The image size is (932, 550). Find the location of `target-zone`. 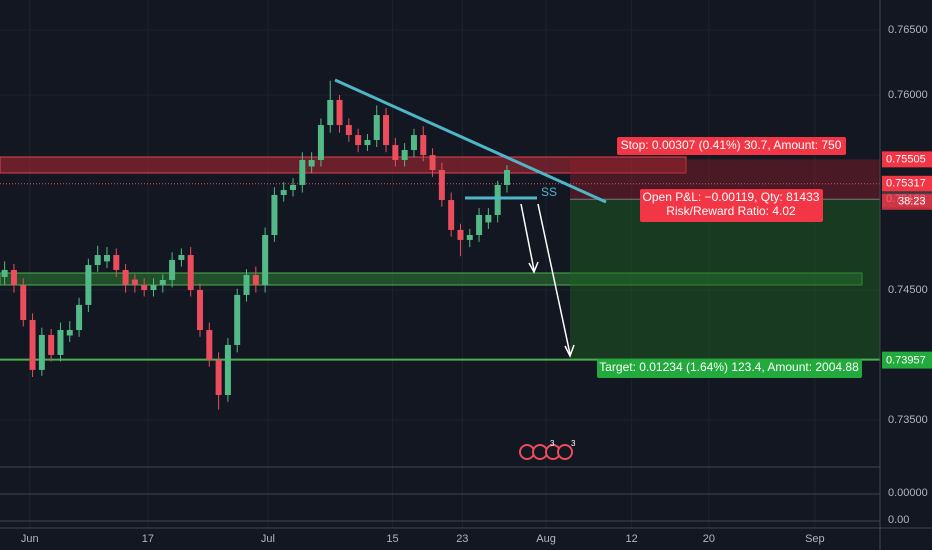

target-zone is located at coordinates (725, 279).